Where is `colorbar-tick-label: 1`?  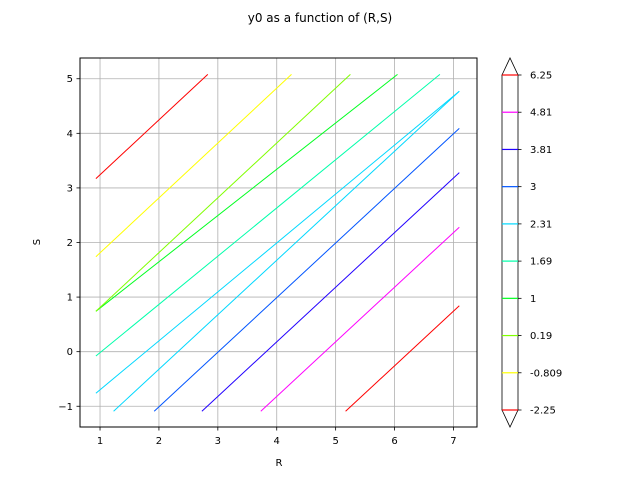 colorbar-tick-label: 1 is located at coordinates (533, 299).